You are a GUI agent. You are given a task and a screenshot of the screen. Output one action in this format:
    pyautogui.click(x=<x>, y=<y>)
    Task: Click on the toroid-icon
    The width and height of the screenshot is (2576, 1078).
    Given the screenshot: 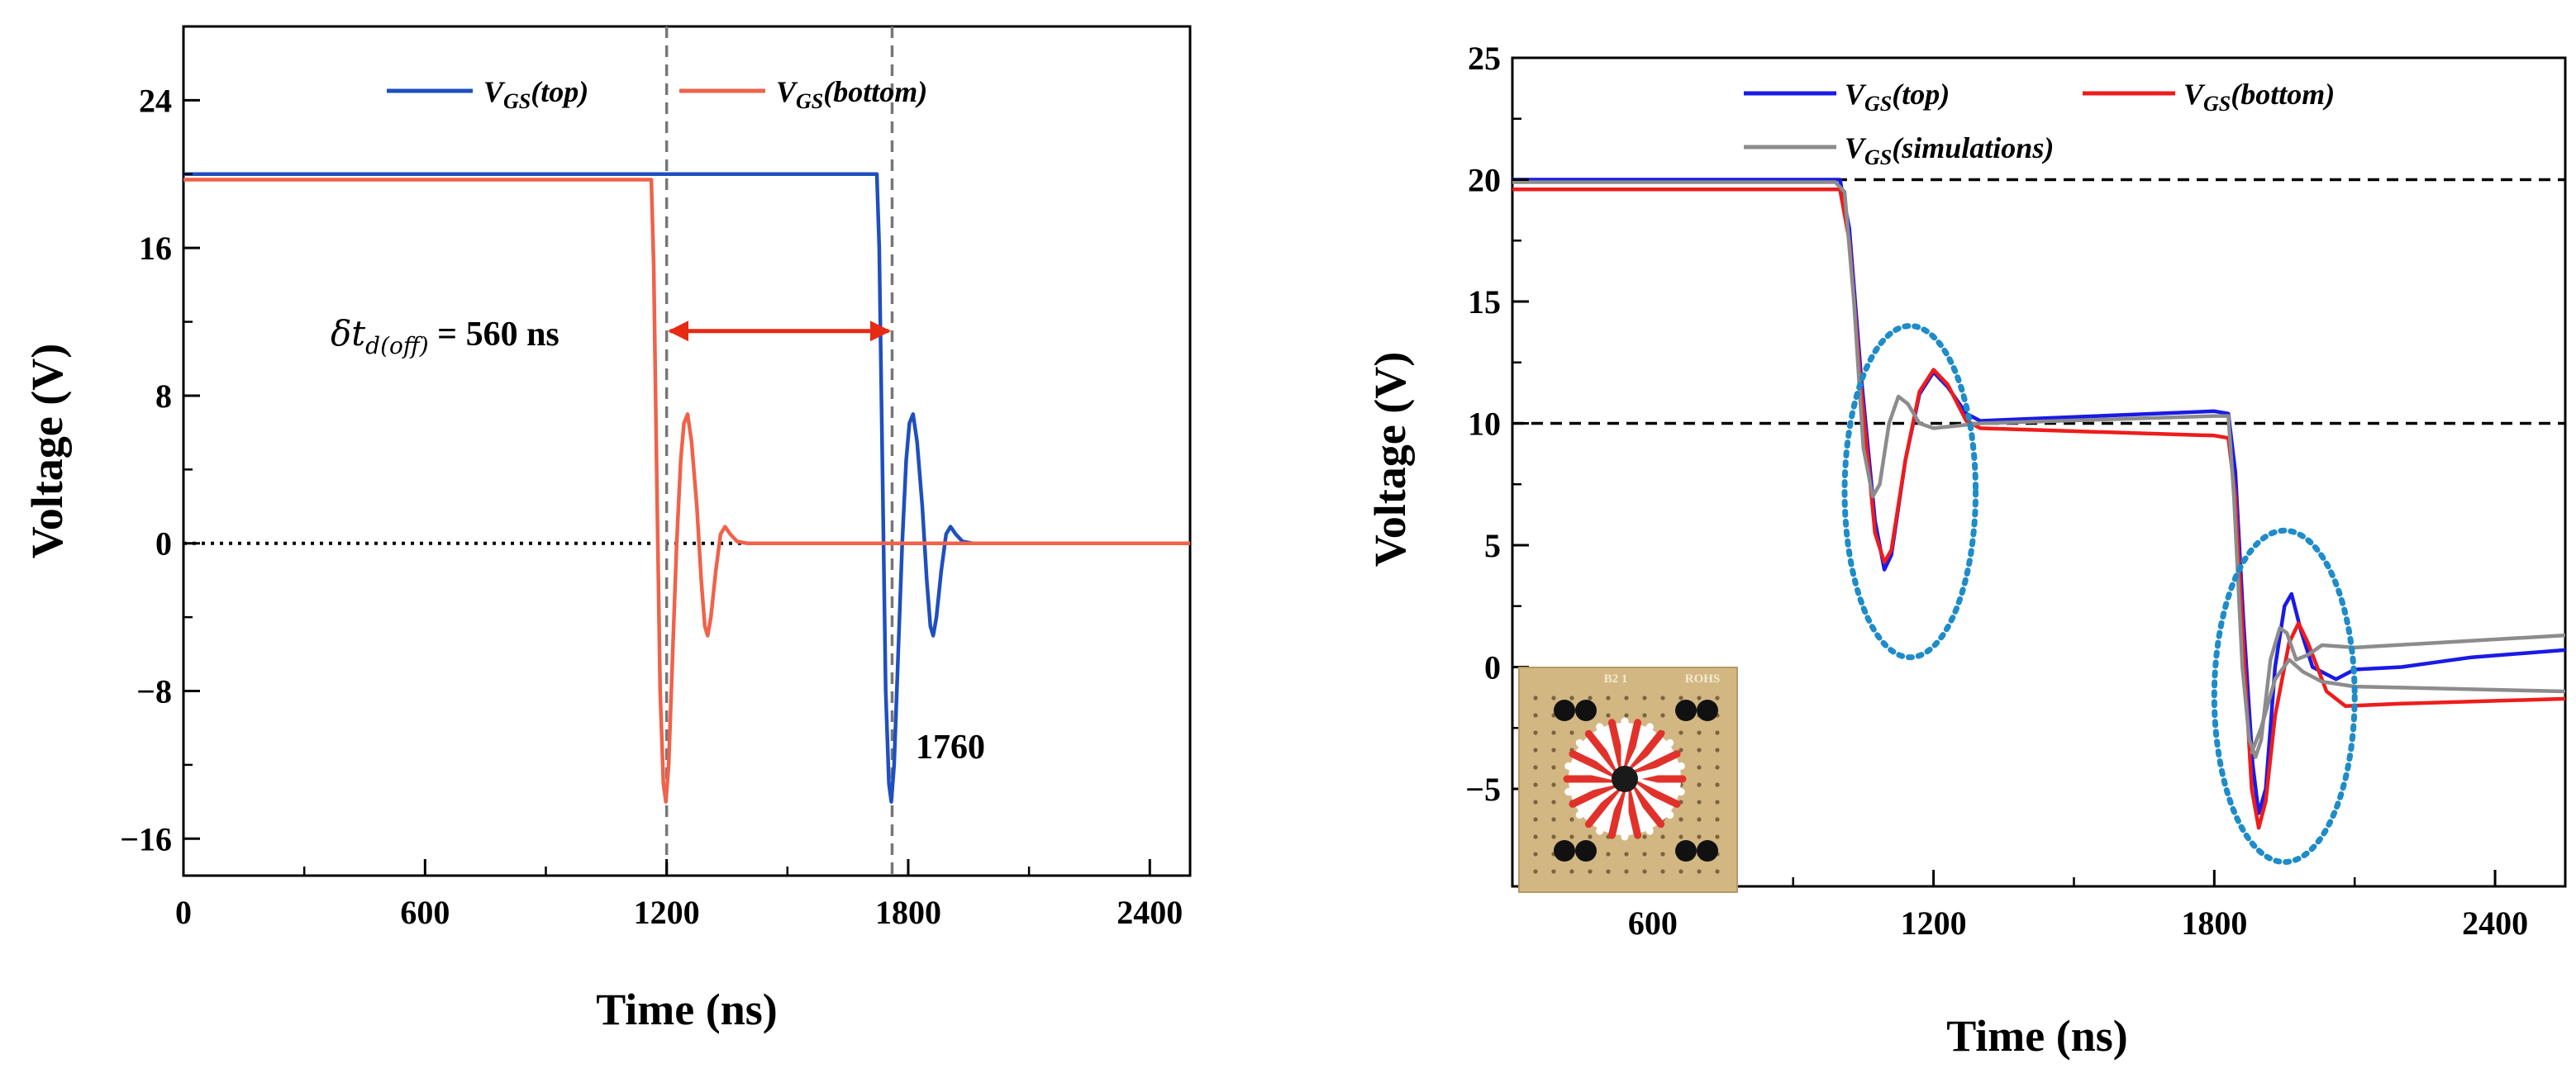 What is the action you would take?
    pyautogui.click(x=1636, y=781)
    